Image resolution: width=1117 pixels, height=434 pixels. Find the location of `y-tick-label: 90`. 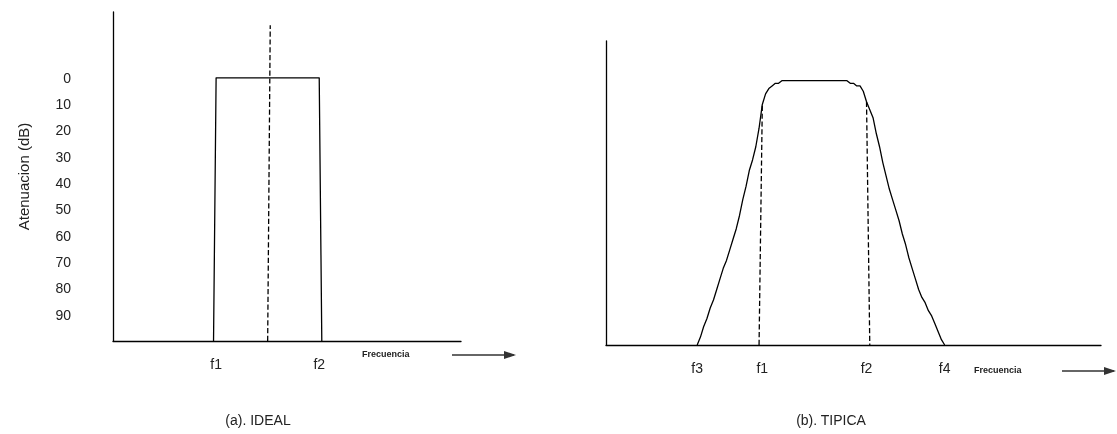

y-tick-label: 90 is located at coordinates (63, 314).